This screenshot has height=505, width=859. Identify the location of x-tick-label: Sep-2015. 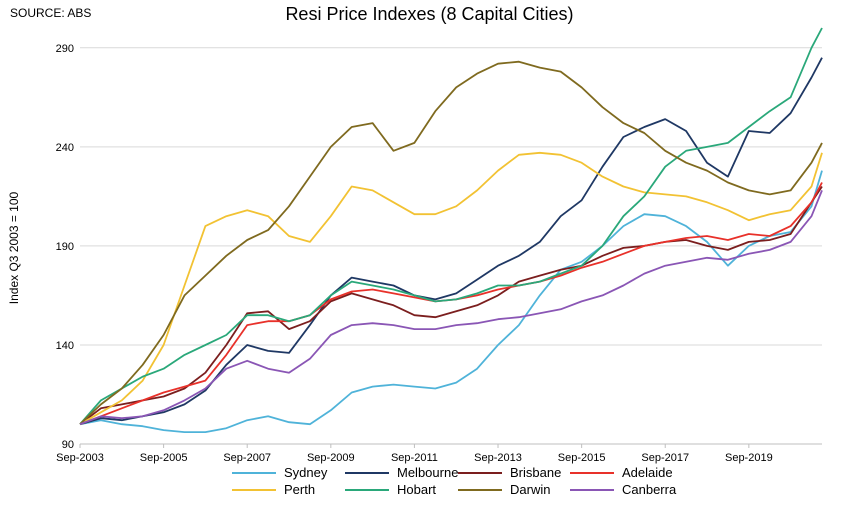
(582, 458).